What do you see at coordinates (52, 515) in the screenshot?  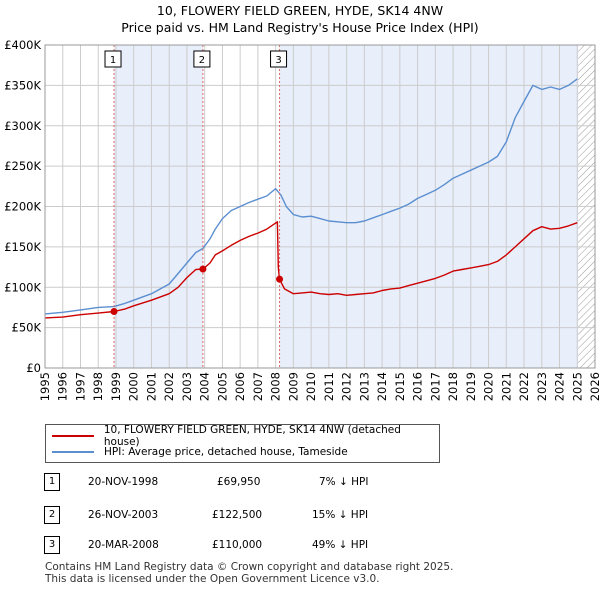 I see `transaction-badge: 2` at bounding box center [52, 515].